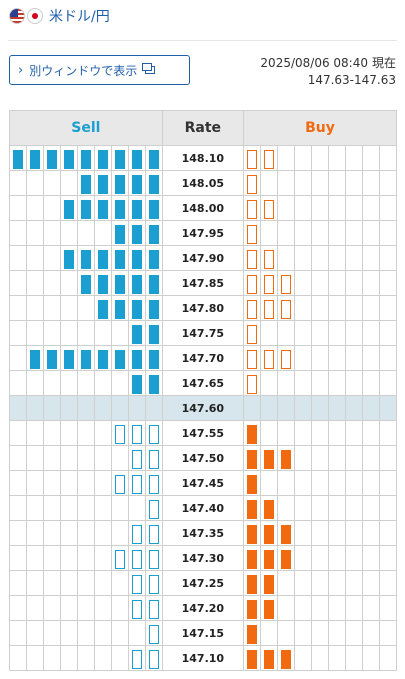 This screenshot has height=679, width=405. Describe the element at coordinates (352, 80) in the screenshot. I see `quote-range: 147.63-147.63` at that location.